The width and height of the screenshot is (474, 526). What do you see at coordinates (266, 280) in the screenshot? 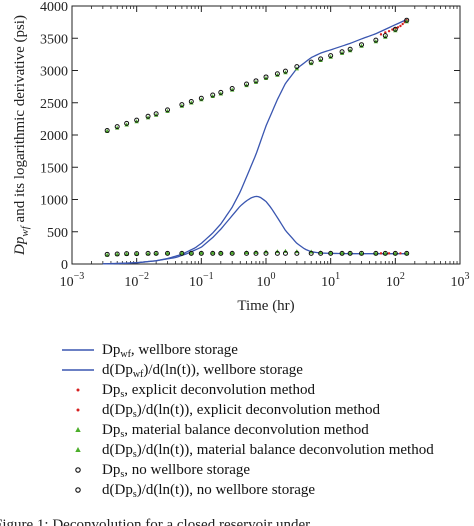
I see `x-tick-label: 10⁰` at bounding box center [266, 280].